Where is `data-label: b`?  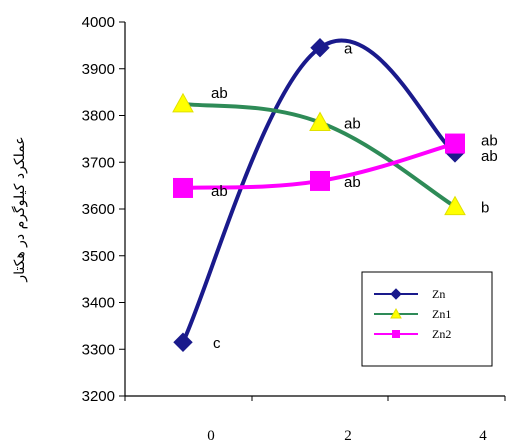
data-label: b is located at coordinates (485, 208).